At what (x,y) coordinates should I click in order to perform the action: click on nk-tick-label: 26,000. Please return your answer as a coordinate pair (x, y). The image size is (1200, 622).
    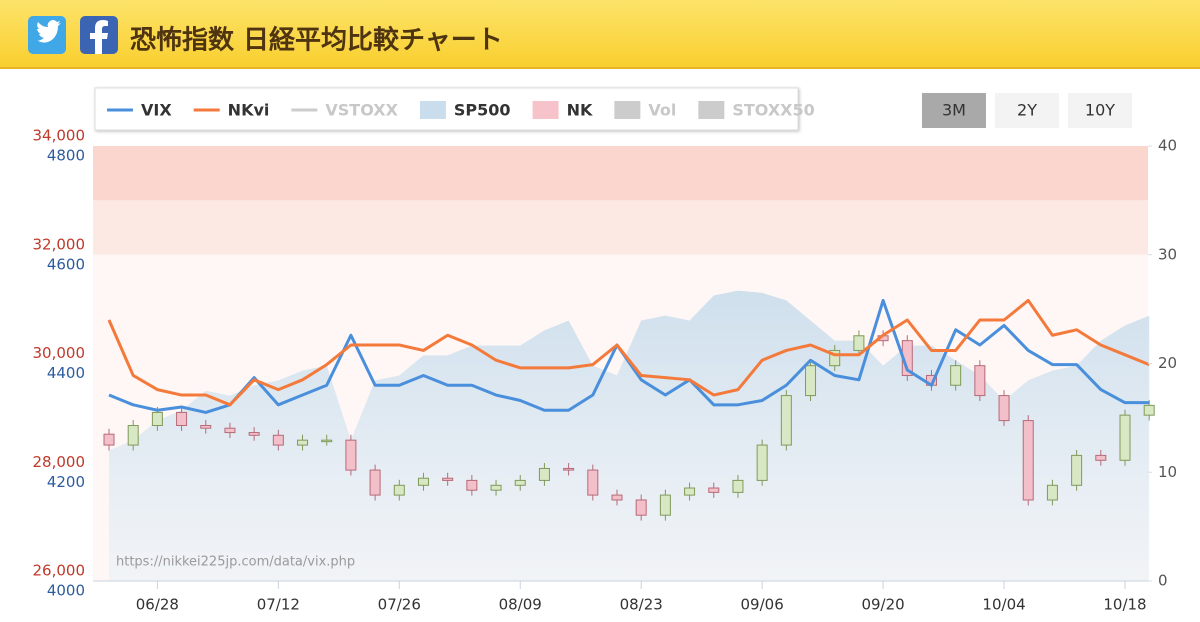
    Looking at the image, I should click on (59, 571).